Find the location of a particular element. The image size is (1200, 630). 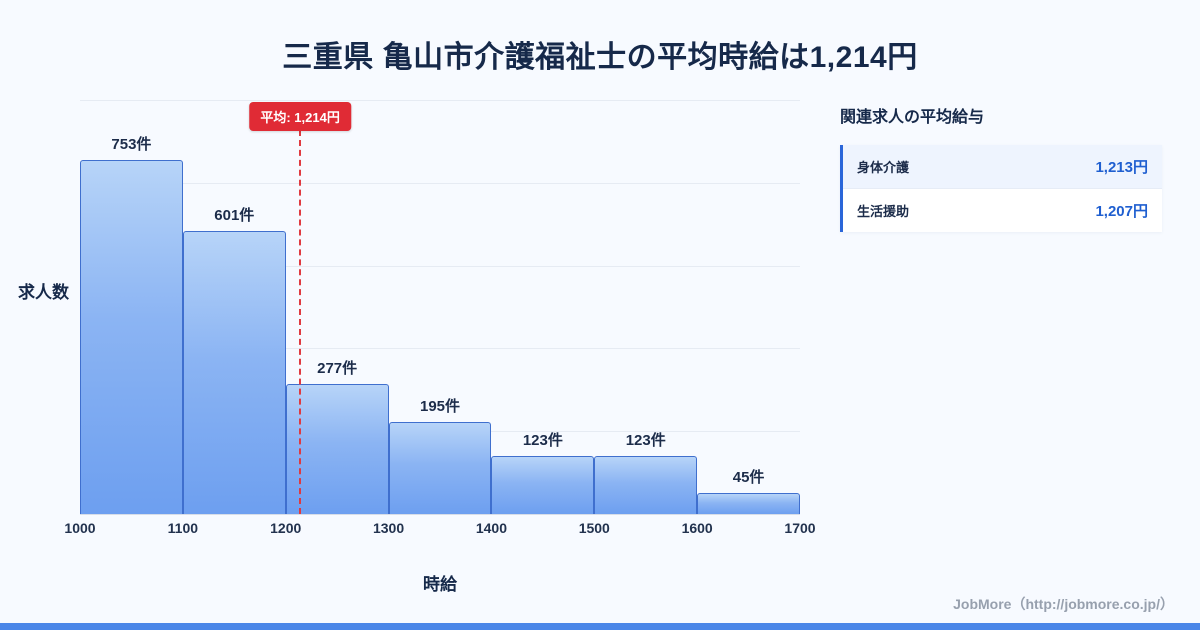

page-title: 三重県 亀山市介護福祉士の平均時給は1,214円 is located at coordinates (600, 57).